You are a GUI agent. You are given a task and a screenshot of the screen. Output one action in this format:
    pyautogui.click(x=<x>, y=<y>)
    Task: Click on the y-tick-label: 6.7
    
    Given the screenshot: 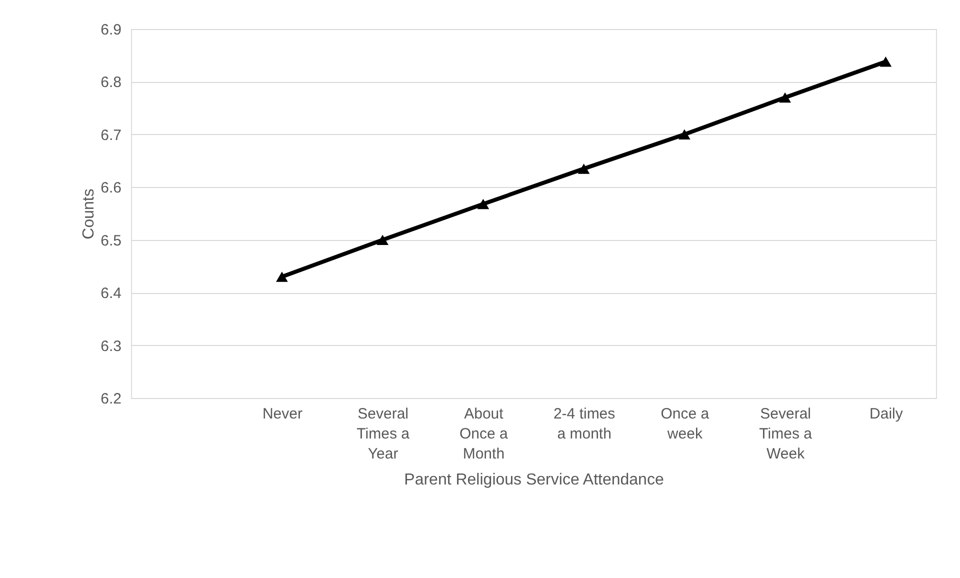 What is the action you would take?
    pyautogui.click(x=111, y=135)
    